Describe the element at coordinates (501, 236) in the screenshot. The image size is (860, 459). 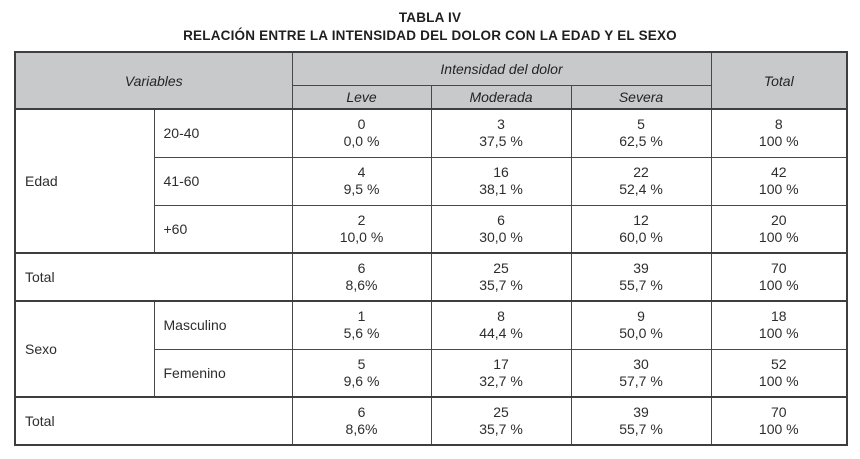
I see `cell-percent: 30,0 %` at that location.